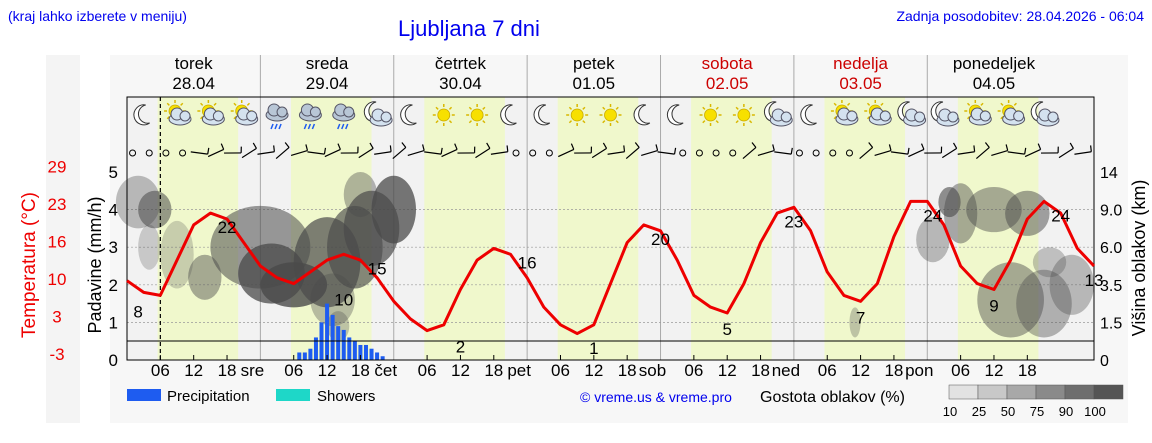 The image size is (1152, 443). I want to click on temperature-label: 7, so click(860, 317).